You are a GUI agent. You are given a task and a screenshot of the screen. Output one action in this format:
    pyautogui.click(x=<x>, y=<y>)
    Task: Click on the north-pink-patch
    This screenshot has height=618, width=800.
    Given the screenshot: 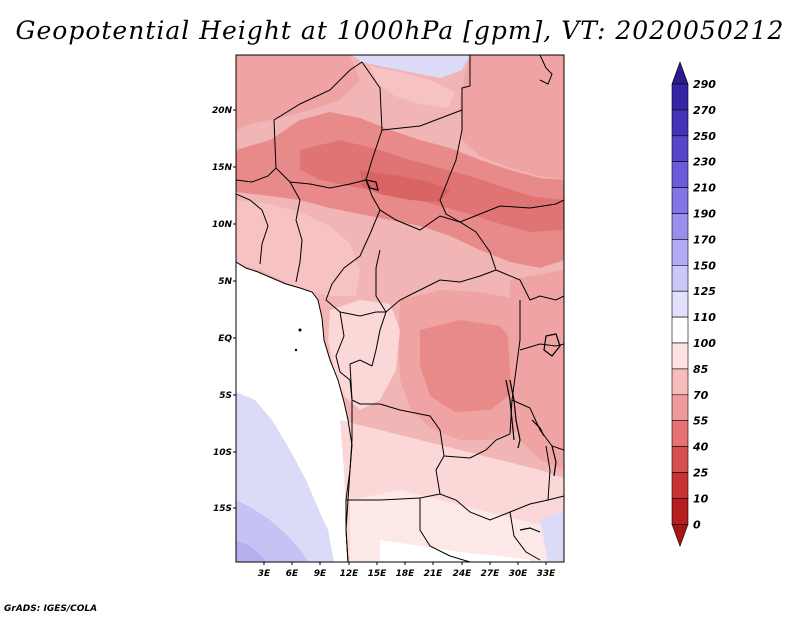 What is the action you would take?
    pyautogui.click(x=412, y=87)
    